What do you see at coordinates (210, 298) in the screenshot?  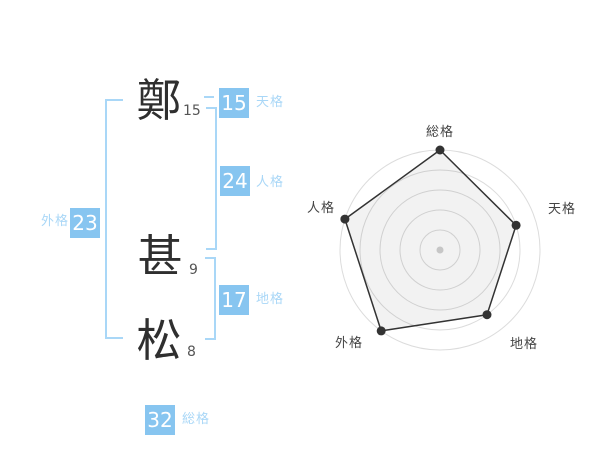 I see `bracket-chikaku` at bounding box center [210, 298].